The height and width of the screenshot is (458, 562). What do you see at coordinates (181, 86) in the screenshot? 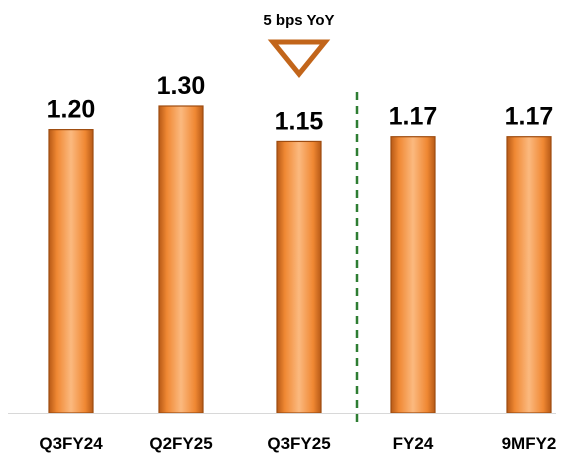
I see `value-label: 1.30` at bounding box center [181, 86].